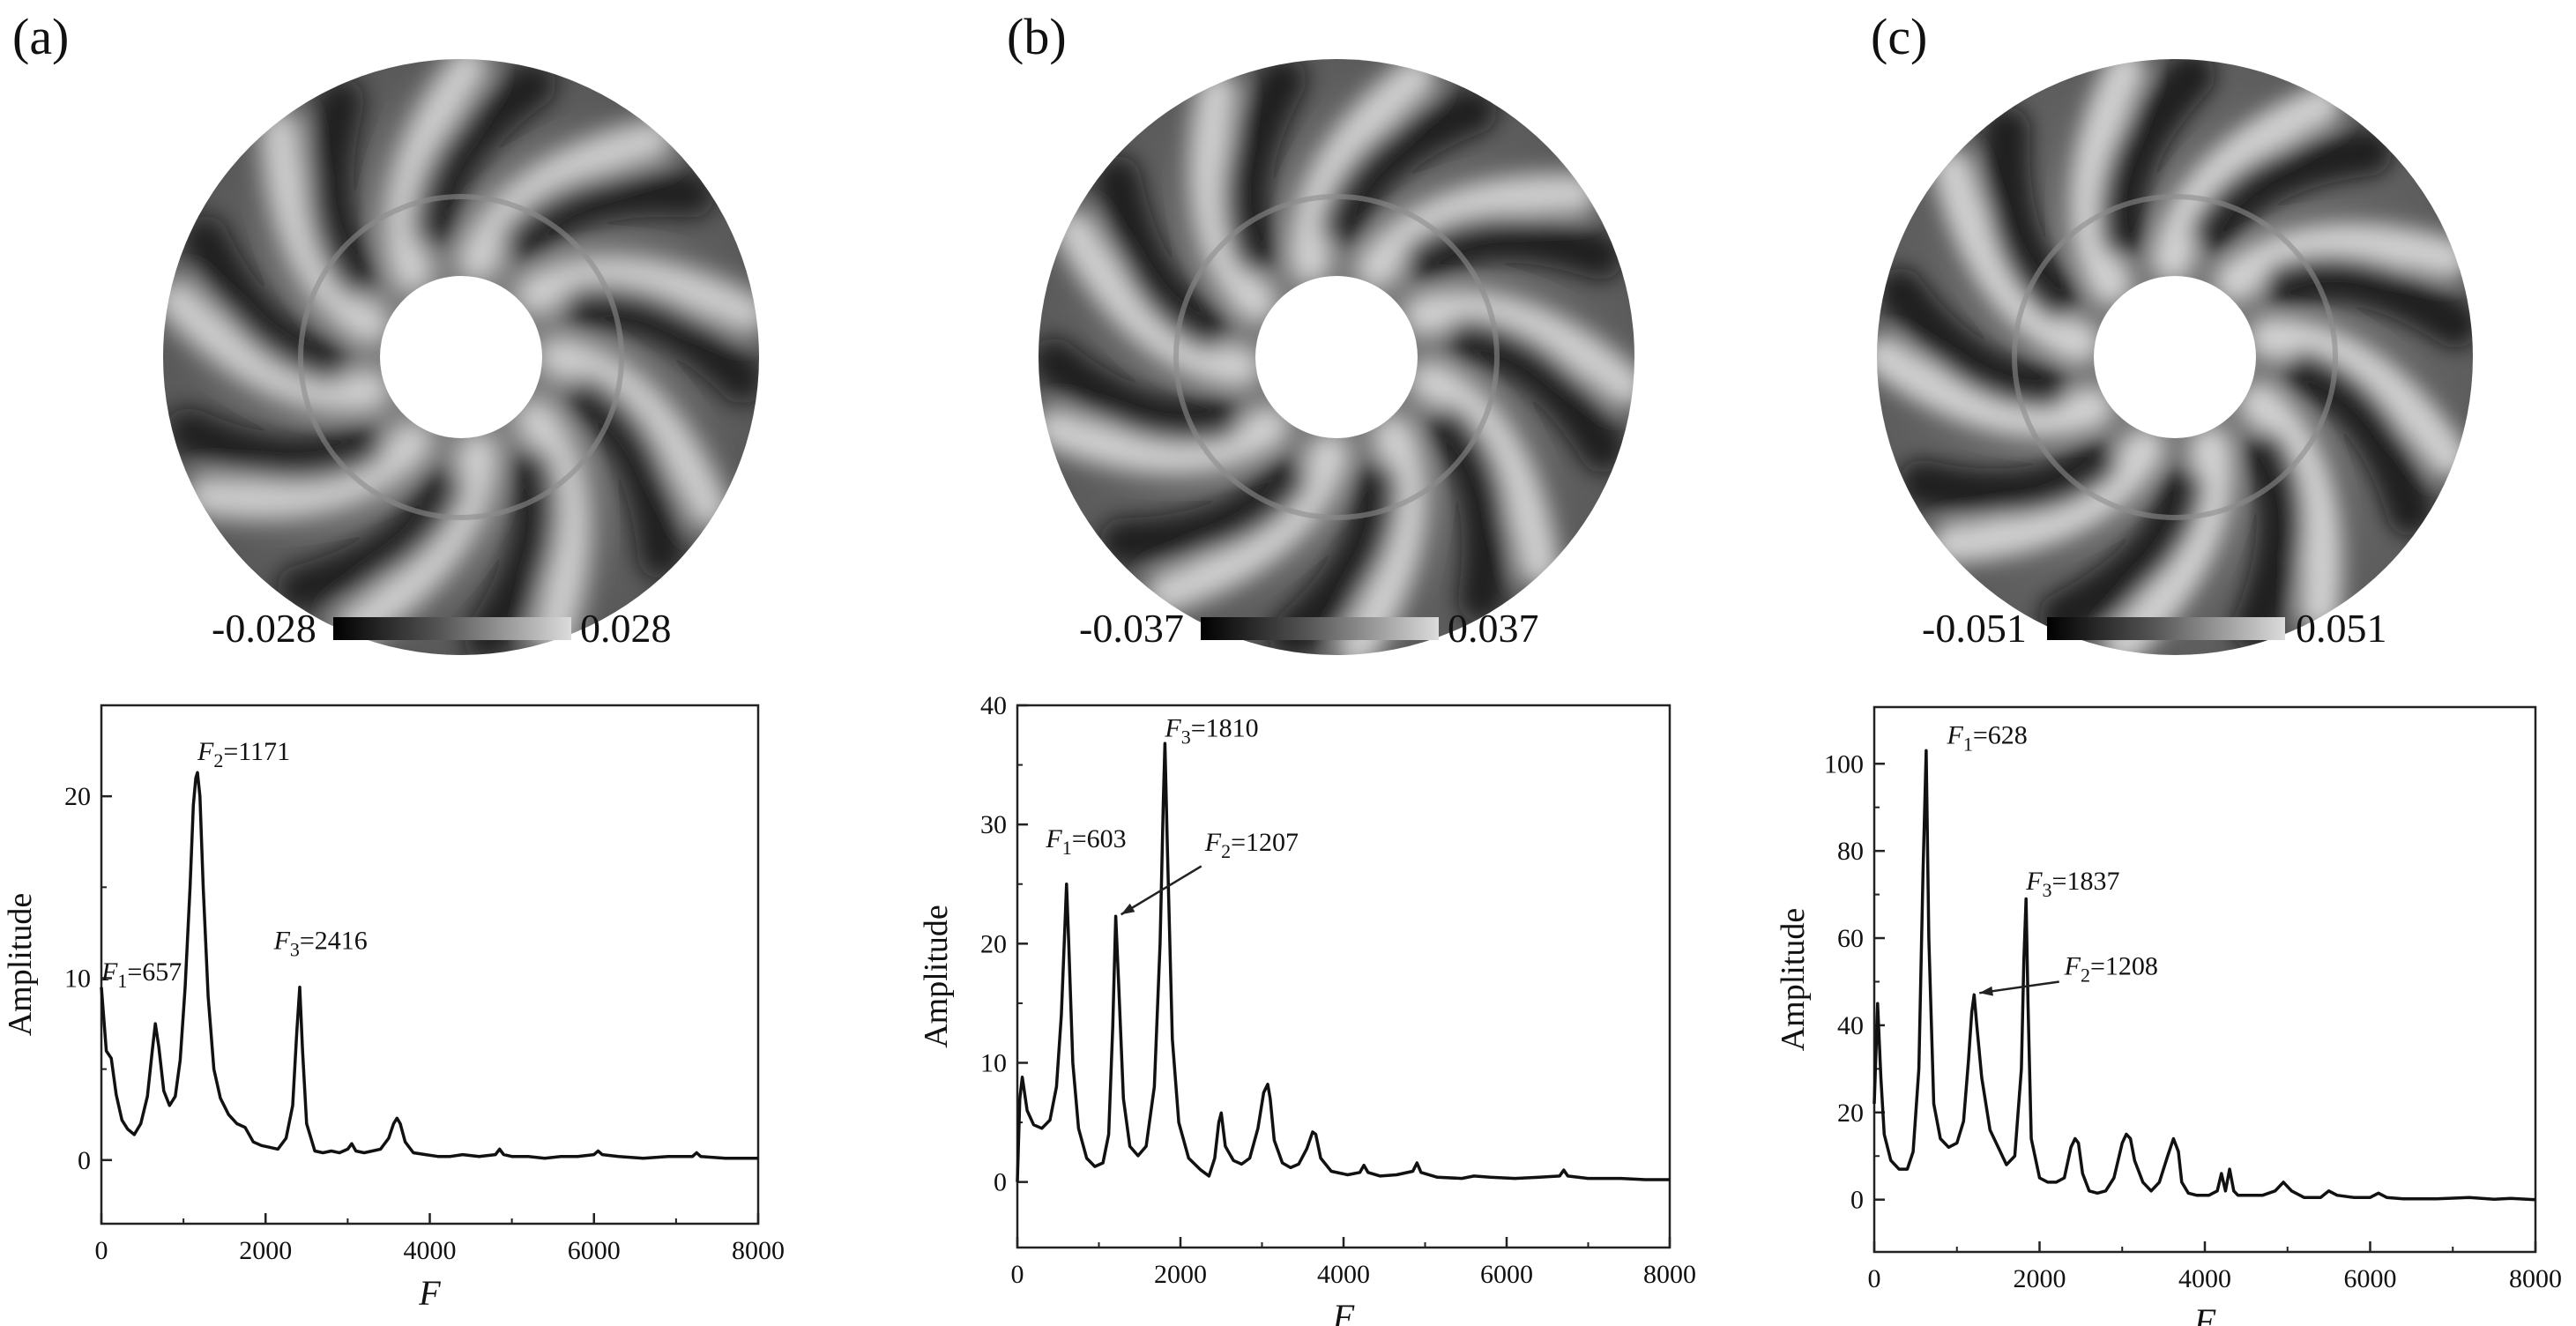 The image size is (2576, 1326). I want to click on peak-annotation: F2=1171, so click(243, 754).